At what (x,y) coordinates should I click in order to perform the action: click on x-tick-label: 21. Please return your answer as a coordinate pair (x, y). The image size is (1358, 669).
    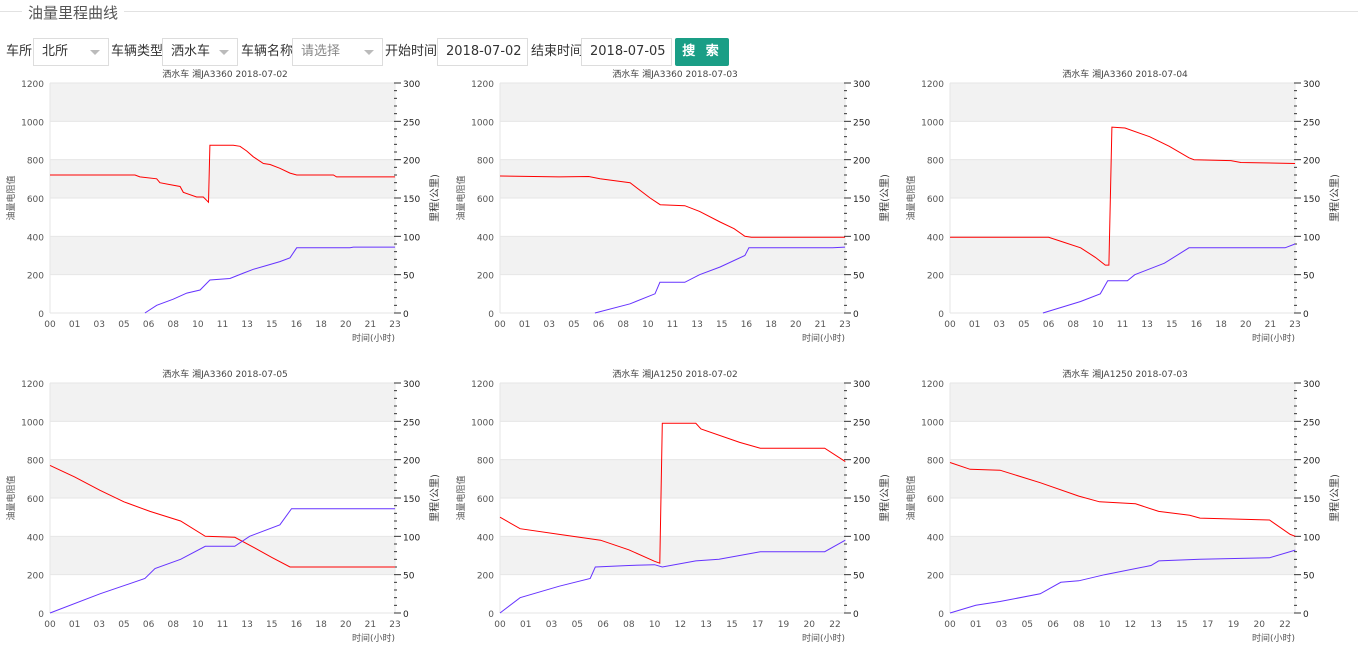
    Looking at the image, I should click on (370, 625).